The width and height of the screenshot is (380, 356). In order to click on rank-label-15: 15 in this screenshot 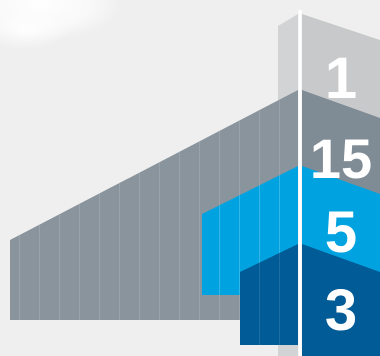, I will do `click(341, 158)`.